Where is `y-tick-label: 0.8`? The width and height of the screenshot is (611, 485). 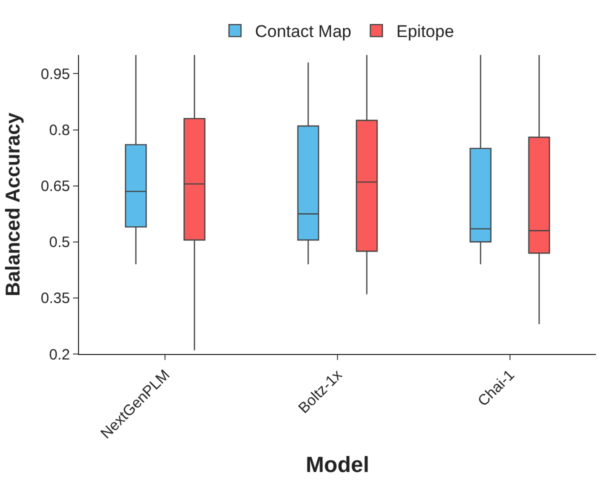
y-tick-label: 0.8 is located at coordinates (59, 130).